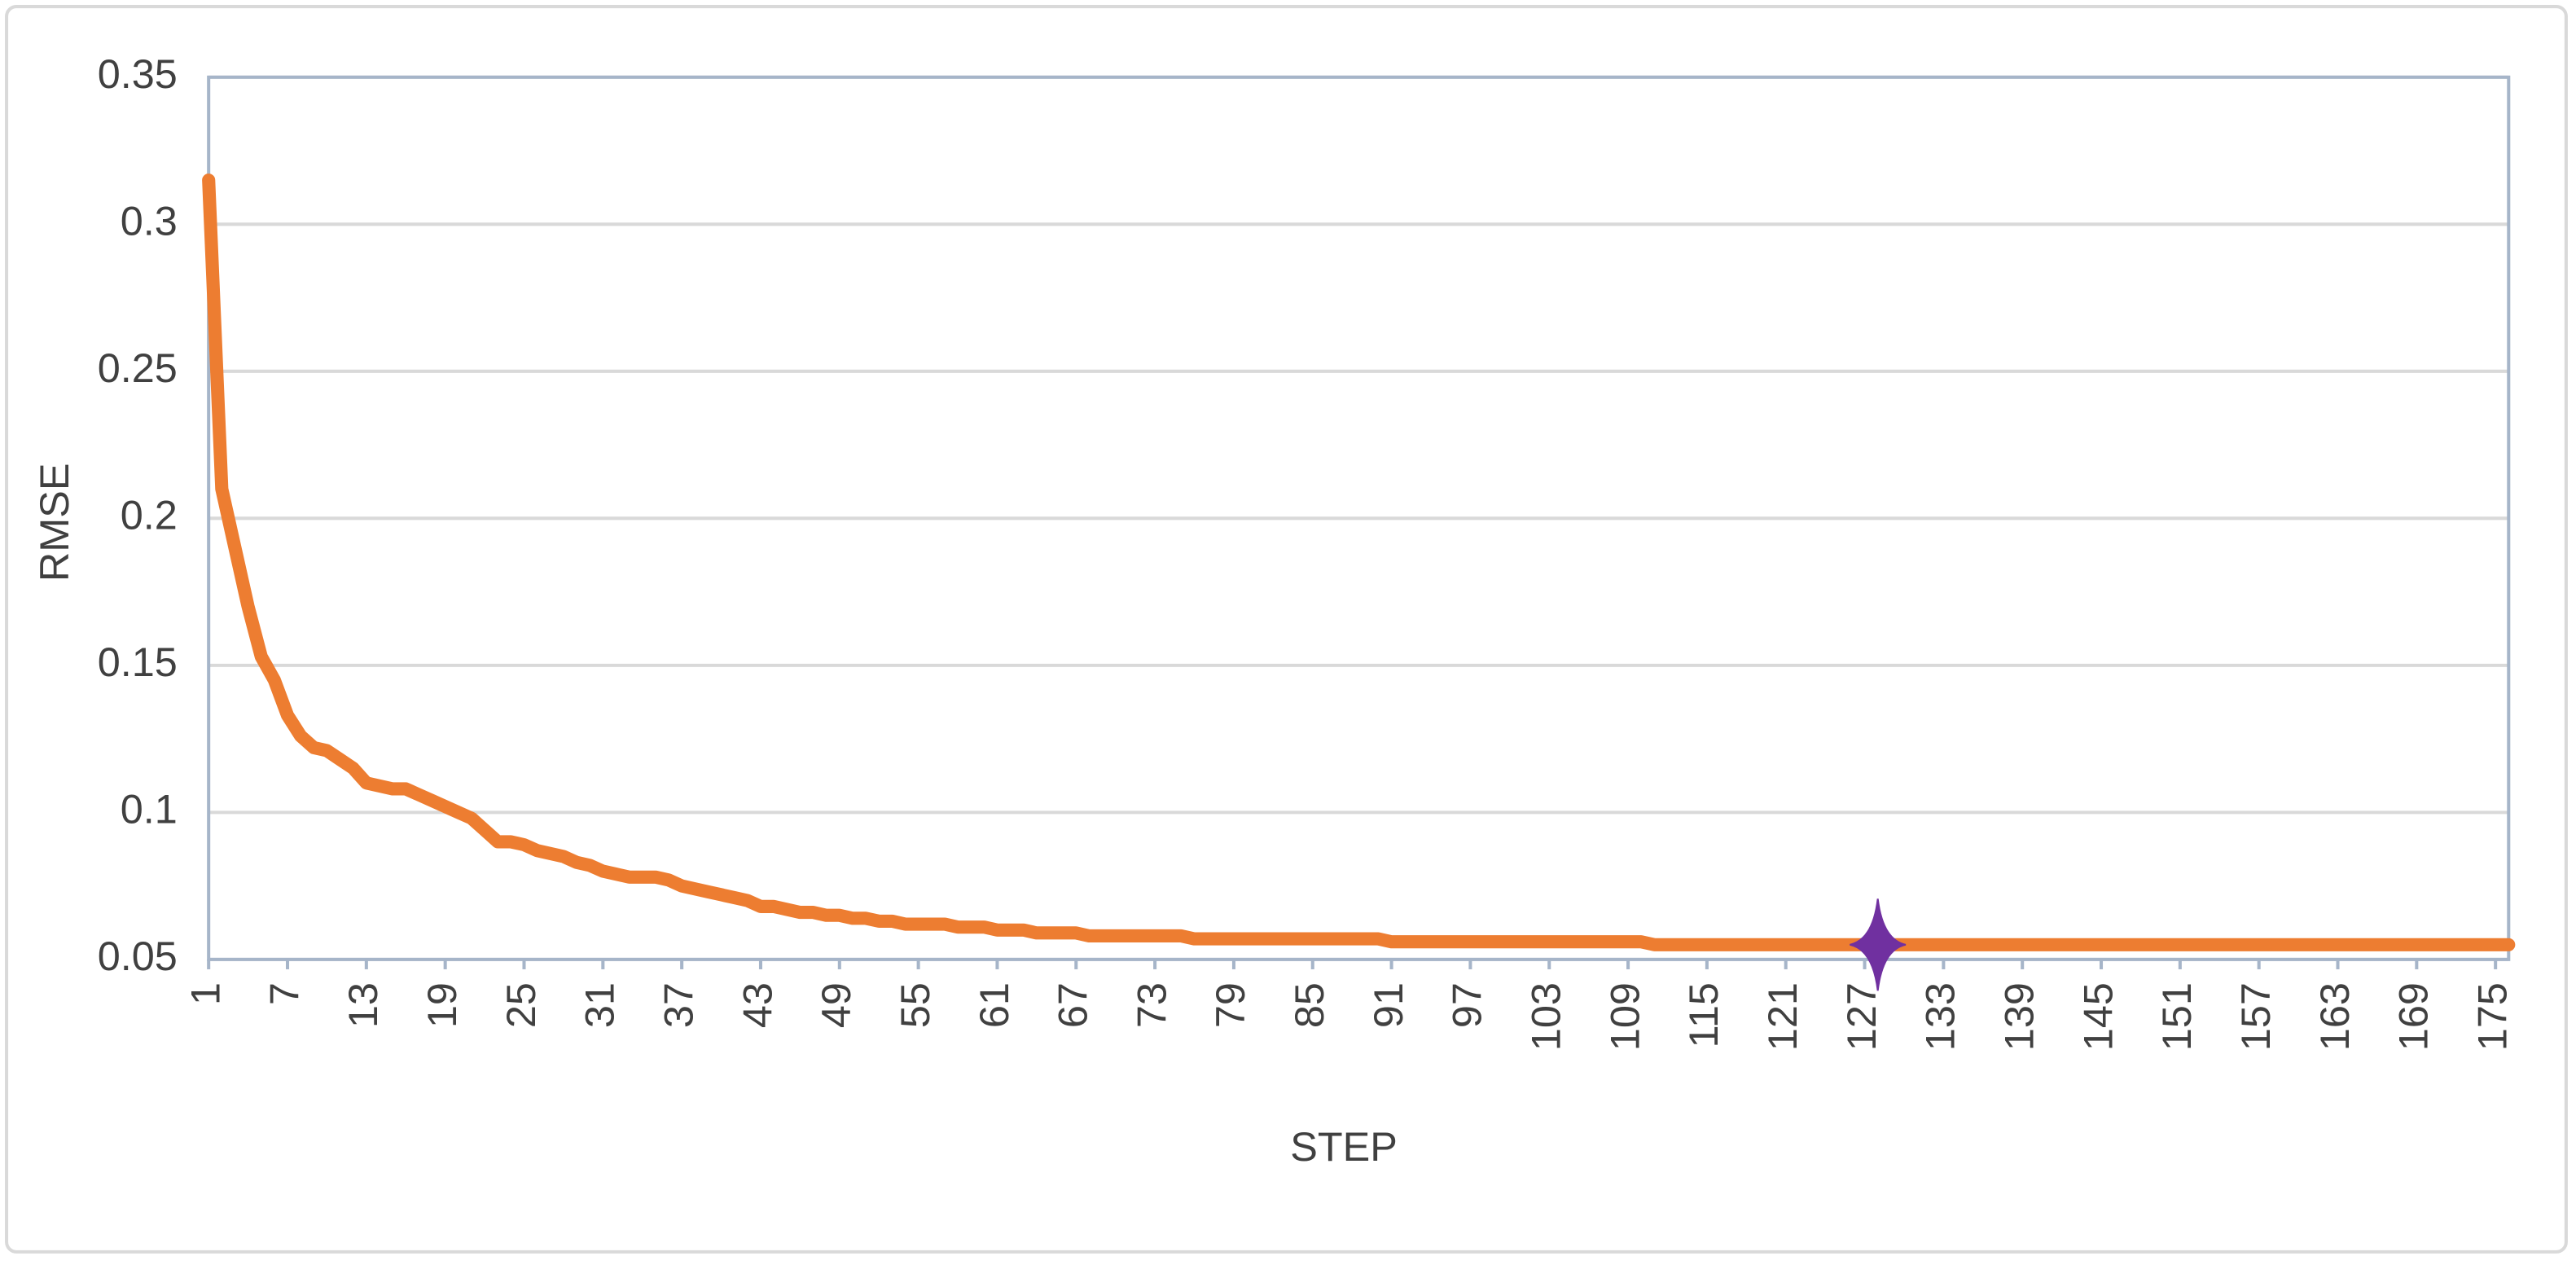  I want to click on x-tick-label: 79, so click(1230, 1005).